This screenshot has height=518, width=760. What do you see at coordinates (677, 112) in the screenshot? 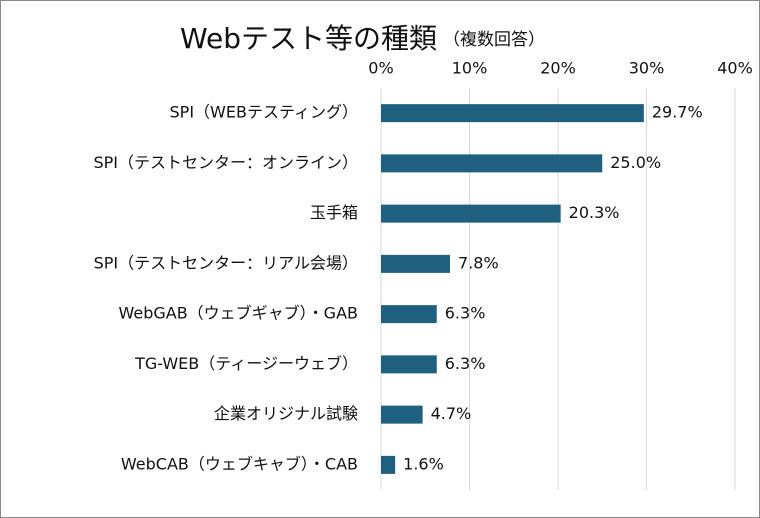
I see `data-label: 29.7%` at bounding box center [677, 112].